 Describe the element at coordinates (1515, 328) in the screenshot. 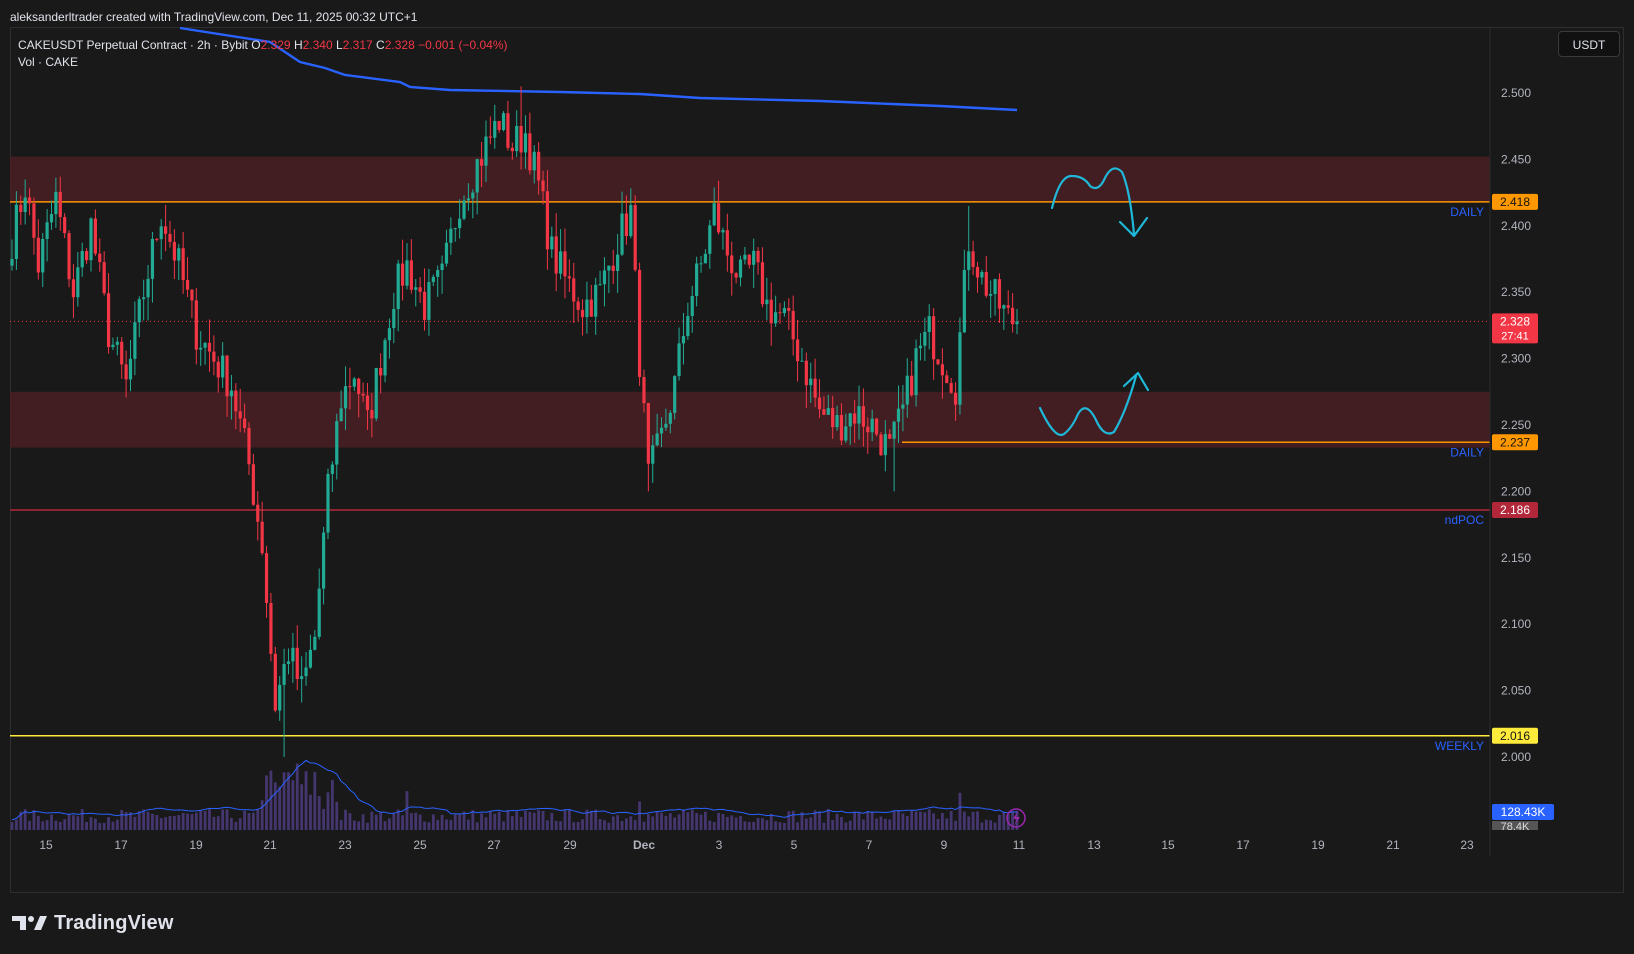

I see `current-price-tag` at that location.